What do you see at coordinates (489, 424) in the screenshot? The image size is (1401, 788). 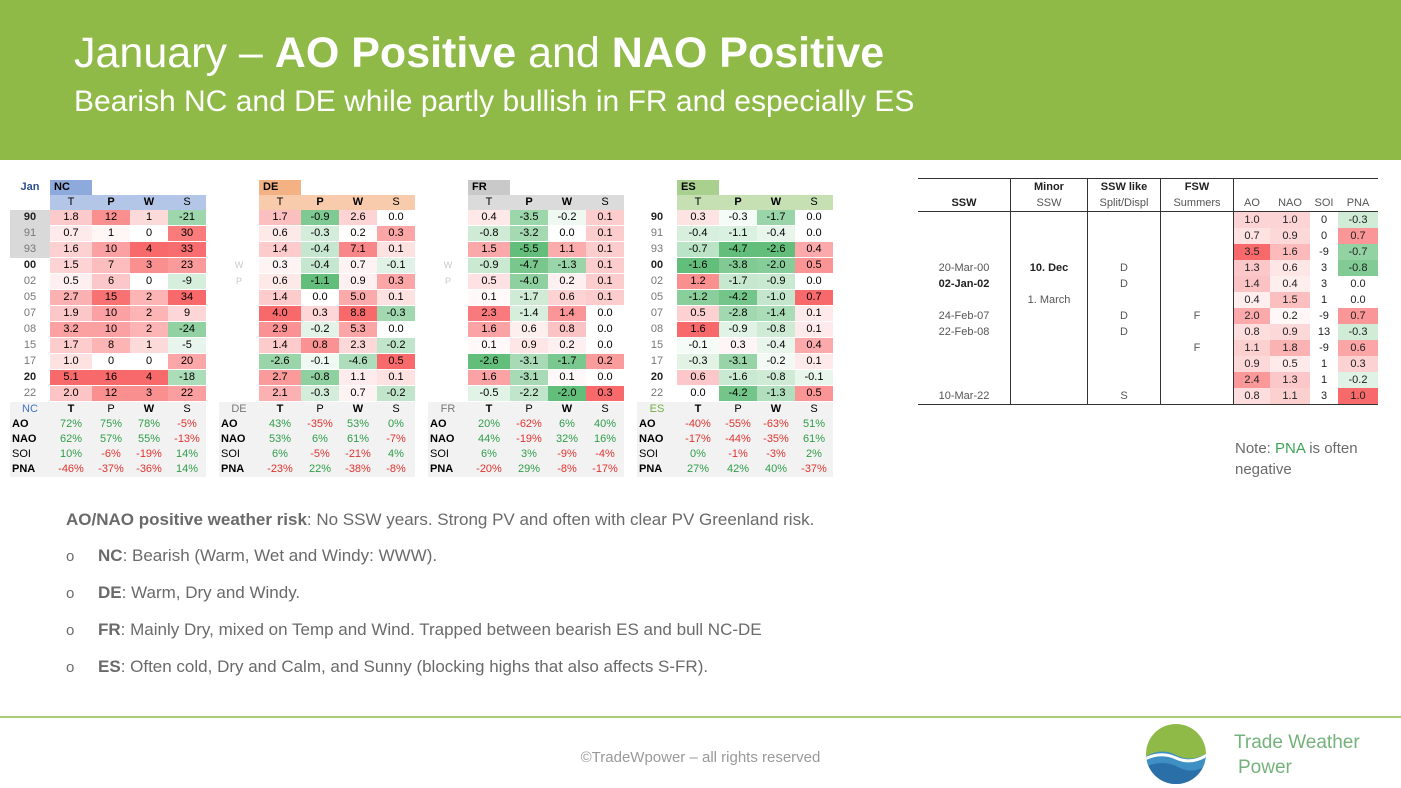 I see `corr-cell: 20%` at bounding box center [489, 424].